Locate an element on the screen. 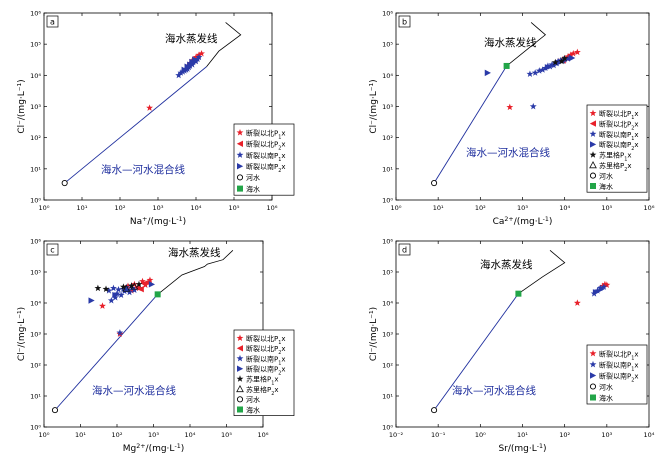 The width and height of the screenshot is (671, 464). legend-label: 苏里格P1x is located at coordinates (262, 381).